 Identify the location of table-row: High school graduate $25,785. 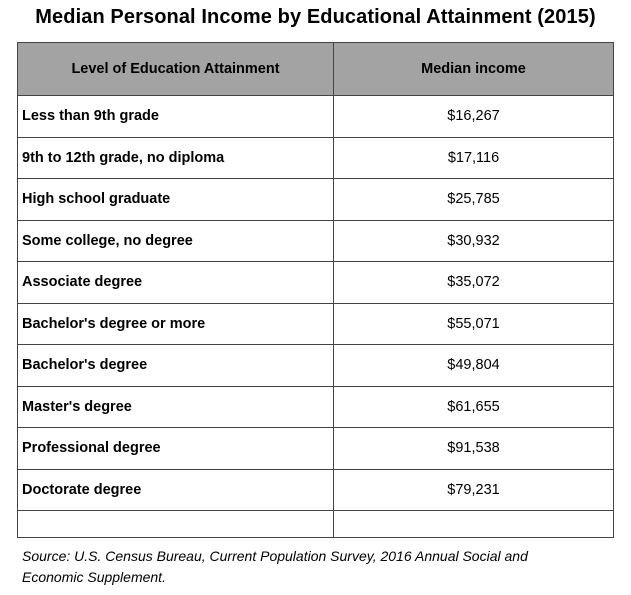
(315, 199).